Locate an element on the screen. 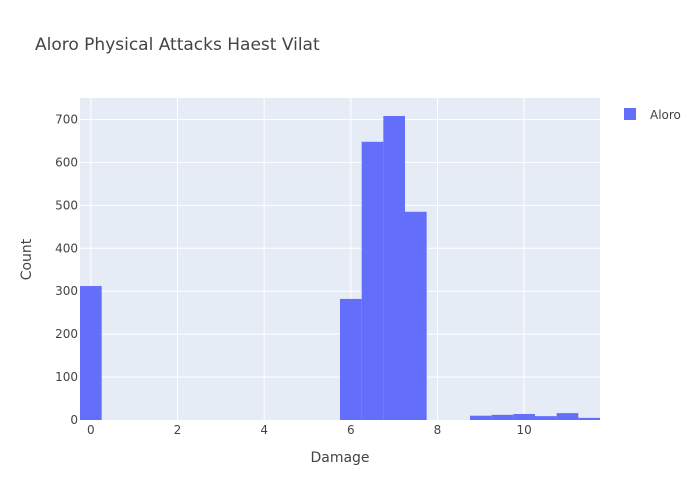 The height and width of the screenshot is (500, 700). y-tick-label: 500 is located at coordinates (66, 205).